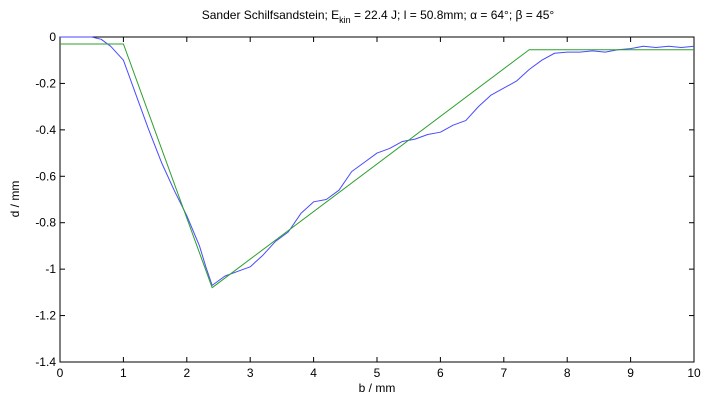 The image size is (705, 397). What do you see at coordinates (250, 373) in the screenshot?
I see `x-tick-label: 3` at bounding box center [250, 373].